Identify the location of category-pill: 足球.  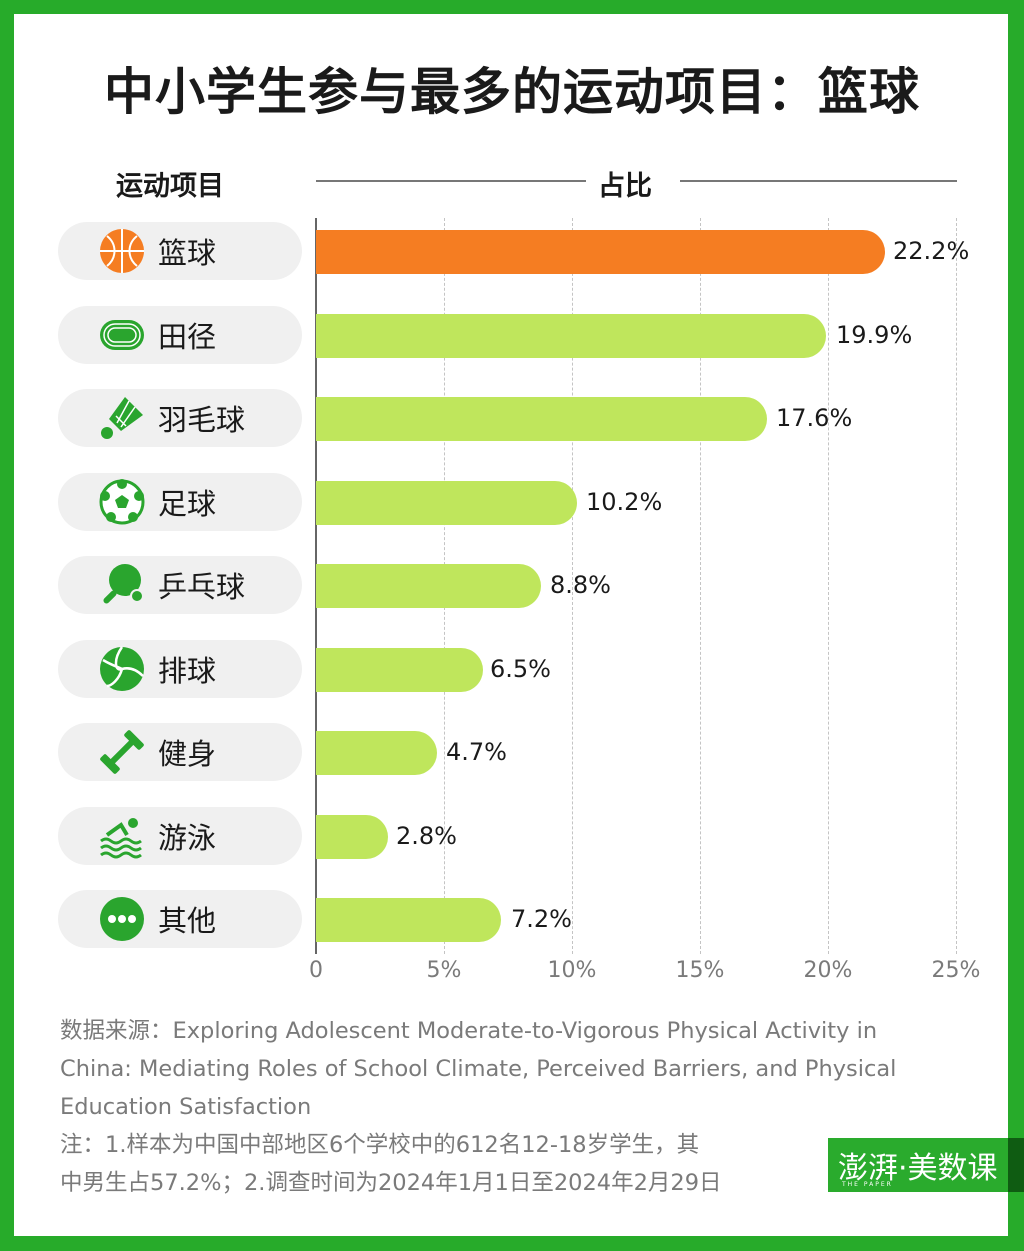
(180, 502).